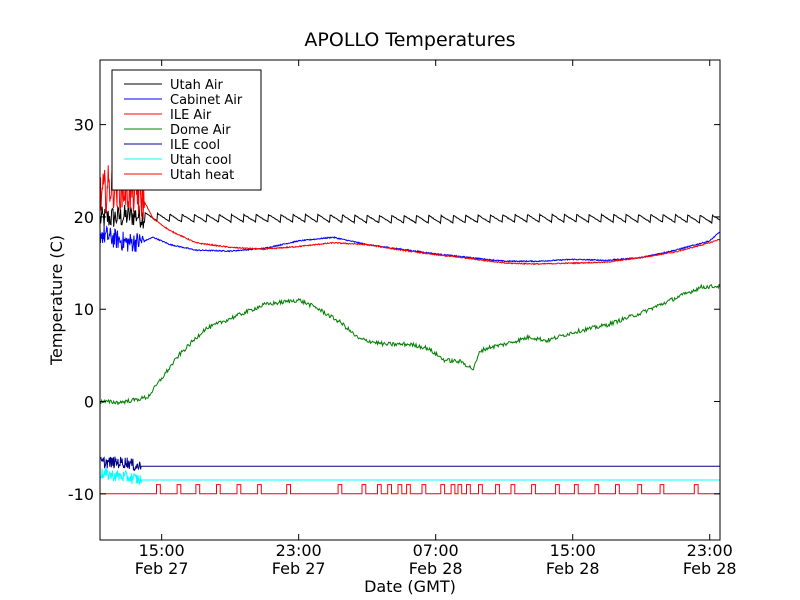  I want to click on legend-label-dome-air: Dome Air, so click(200, 130).